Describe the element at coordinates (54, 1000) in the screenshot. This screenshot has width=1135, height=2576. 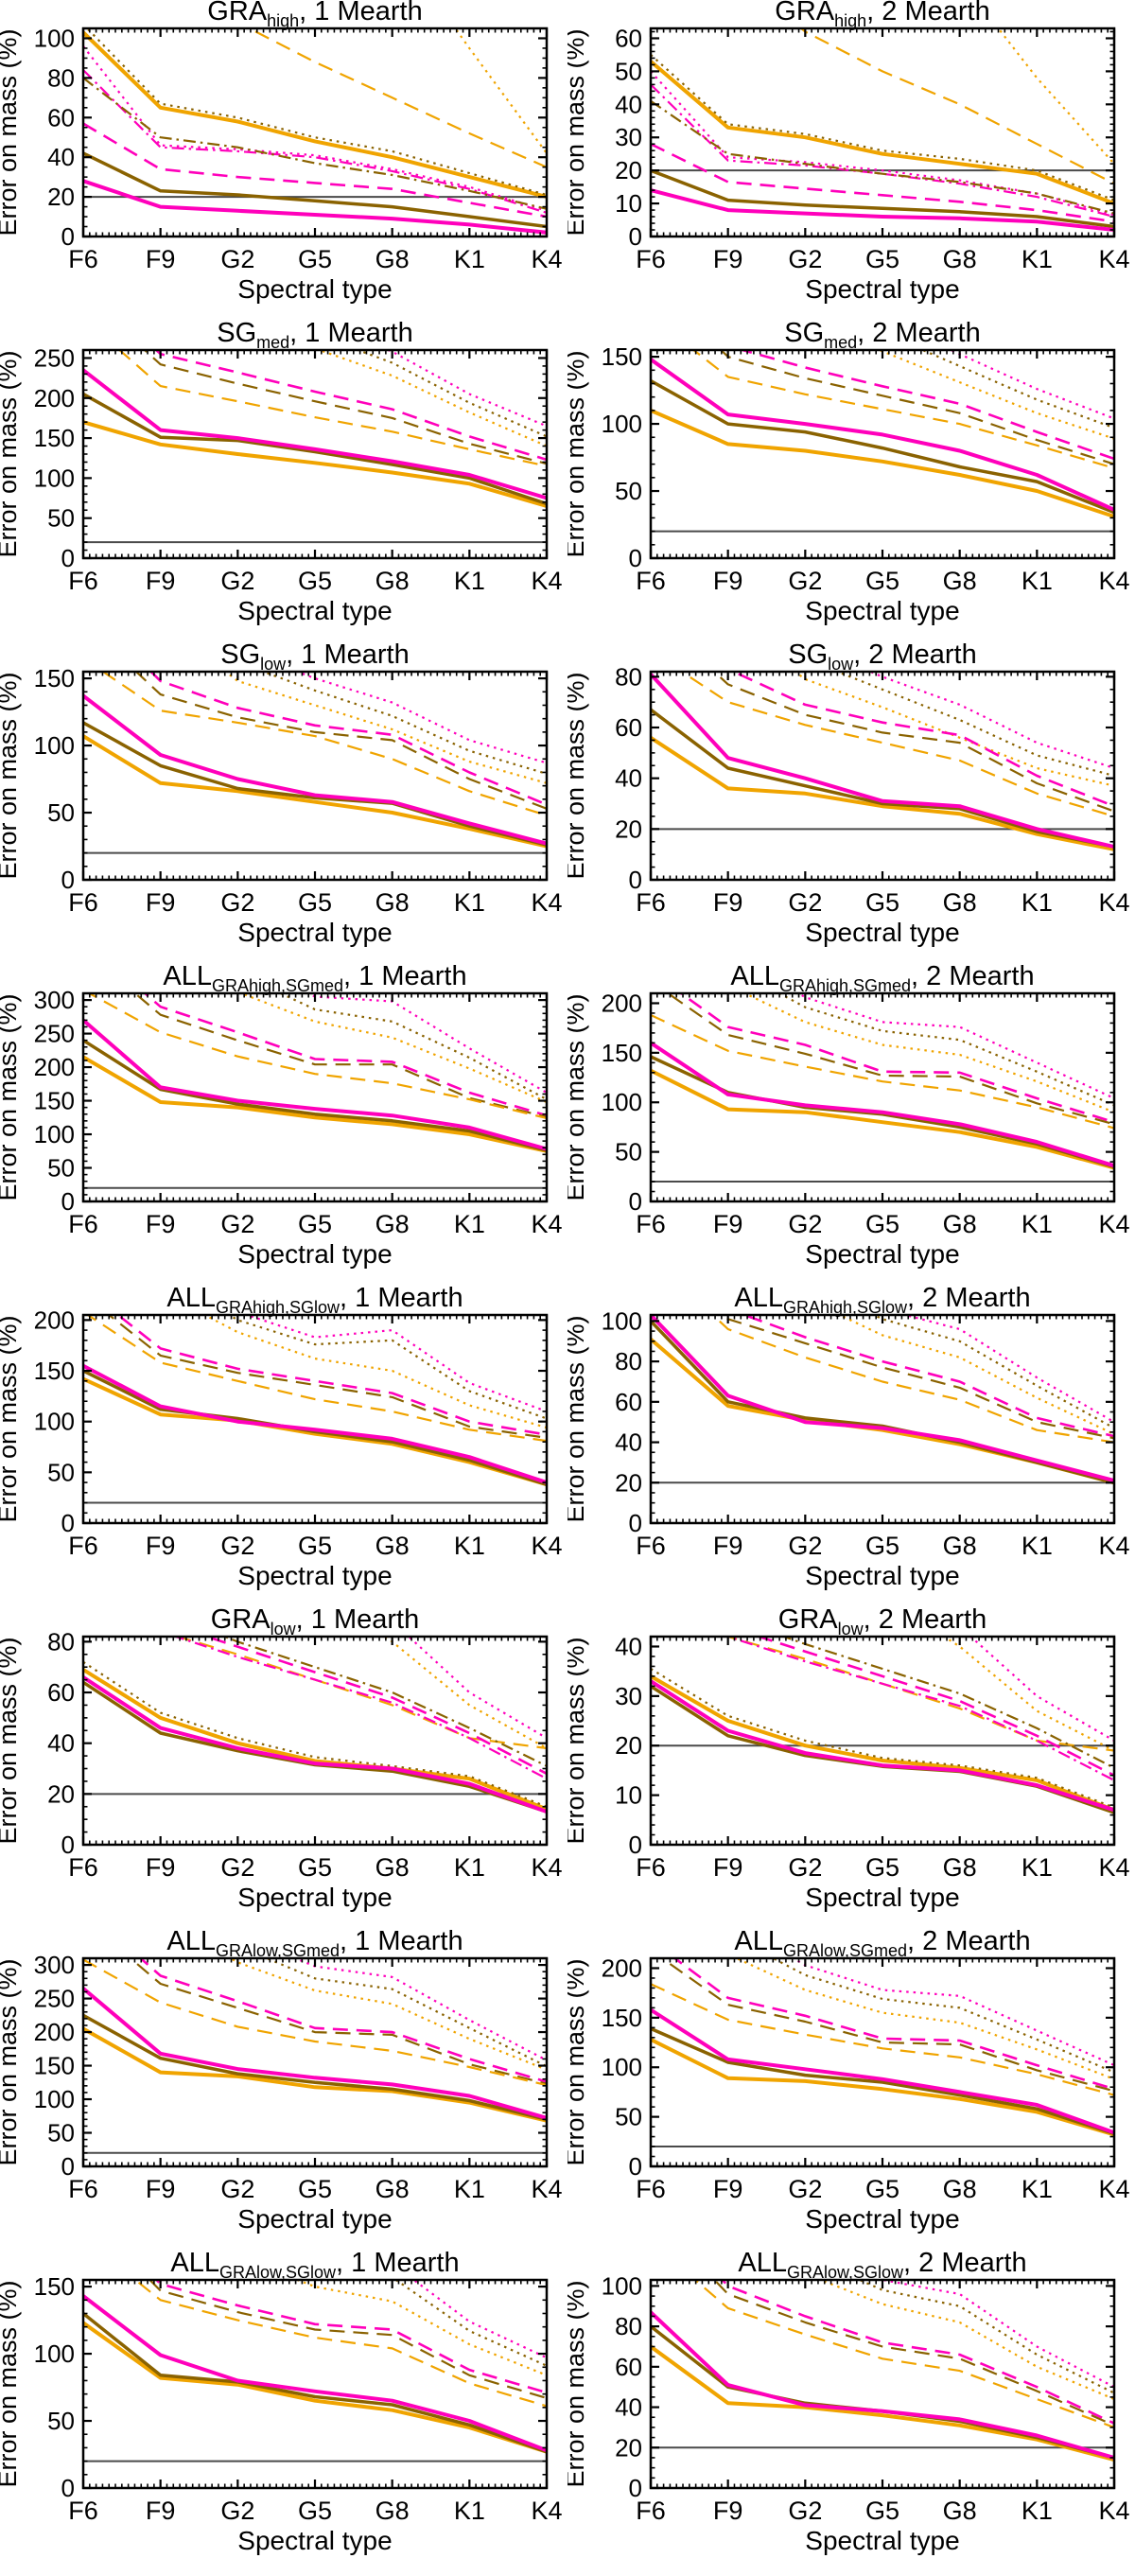
I see `y-tick-label: 300` at that location.